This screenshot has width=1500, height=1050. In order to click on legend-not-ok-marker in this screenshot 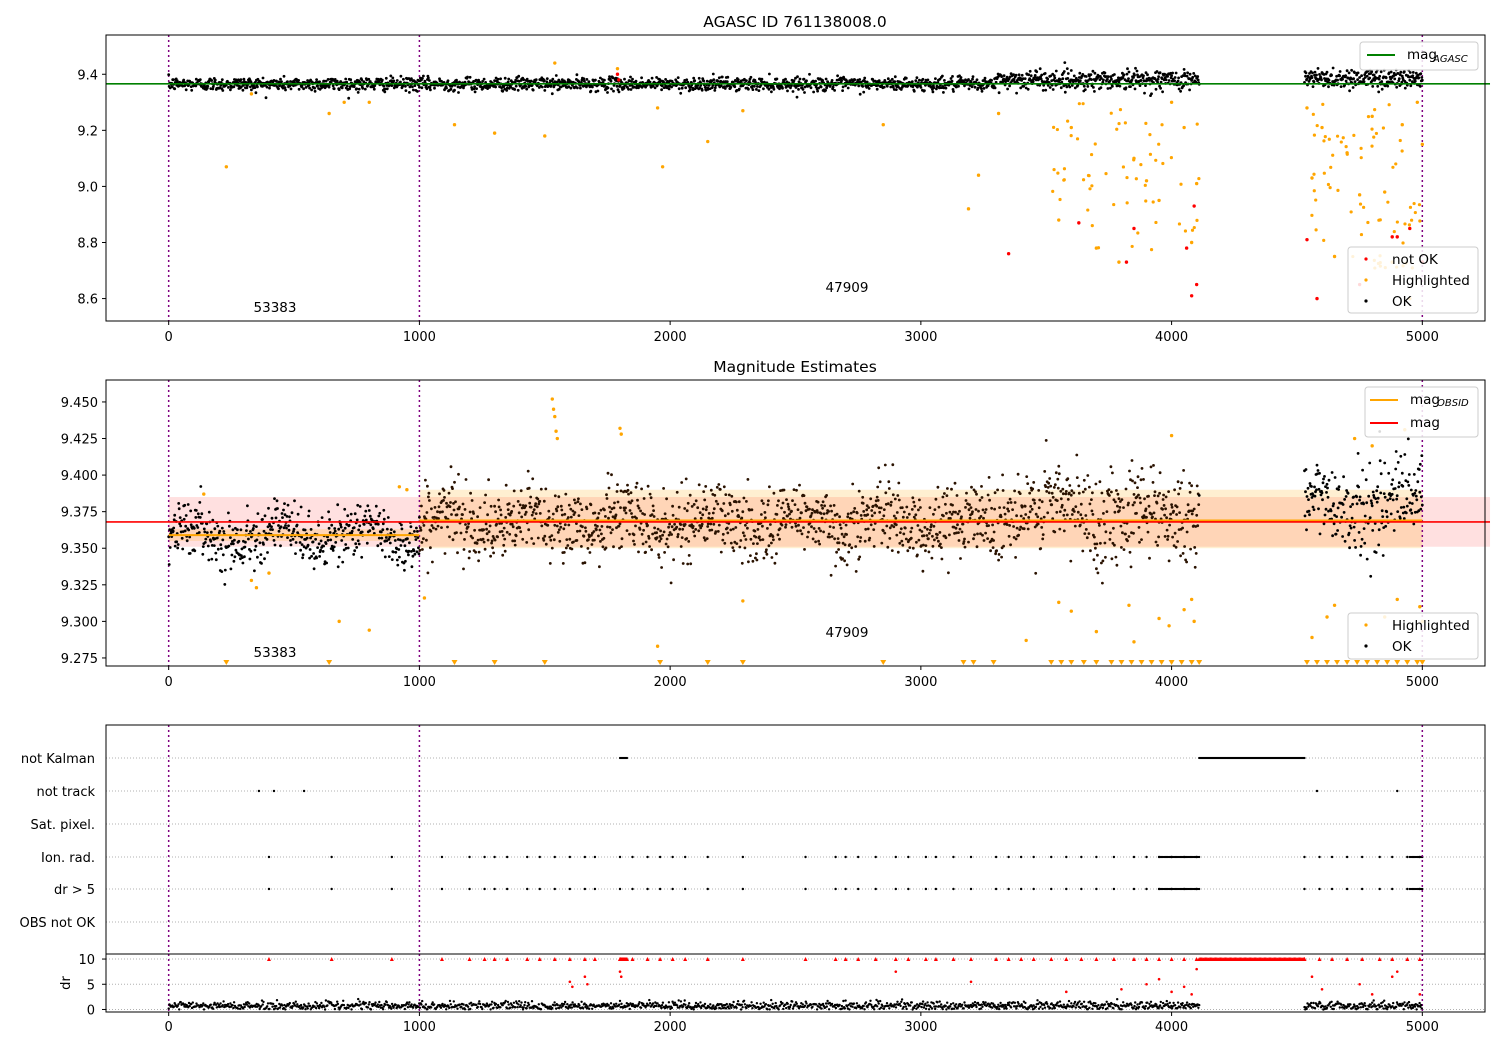, I will do `click(1366, 259)`.